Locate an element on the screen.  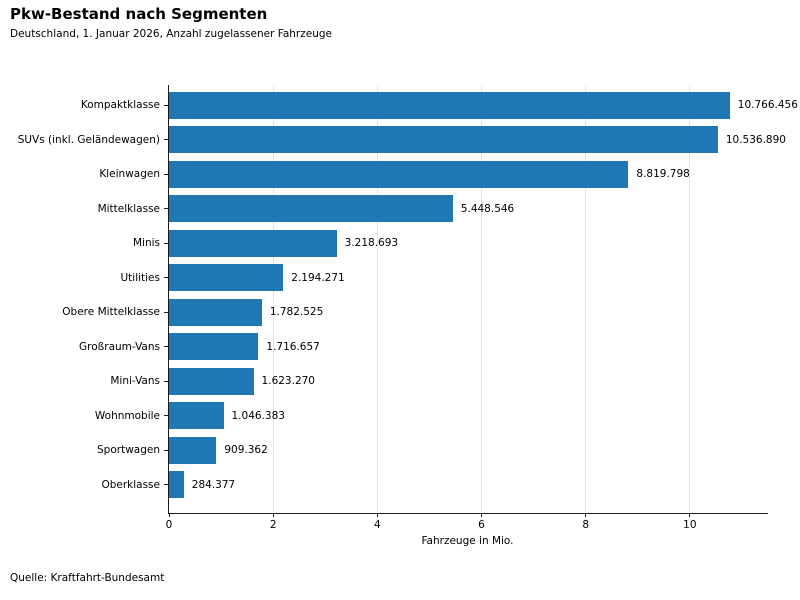
chart-title: Pkw-Bestand nach Segmenten is located at coordinates (139, 14).